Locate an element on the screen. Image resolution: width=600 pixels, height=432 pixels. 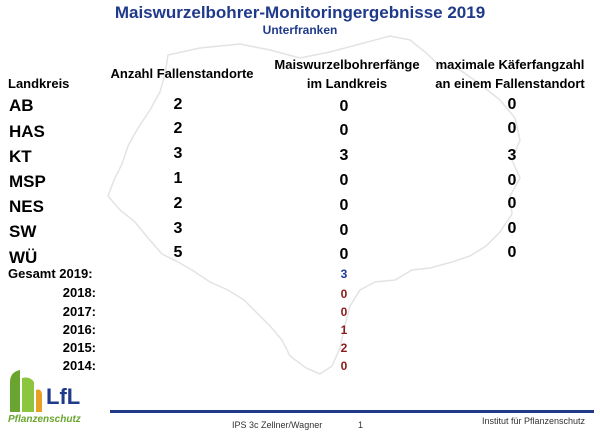
row-label: HAS is located at coordinates (27, 131).